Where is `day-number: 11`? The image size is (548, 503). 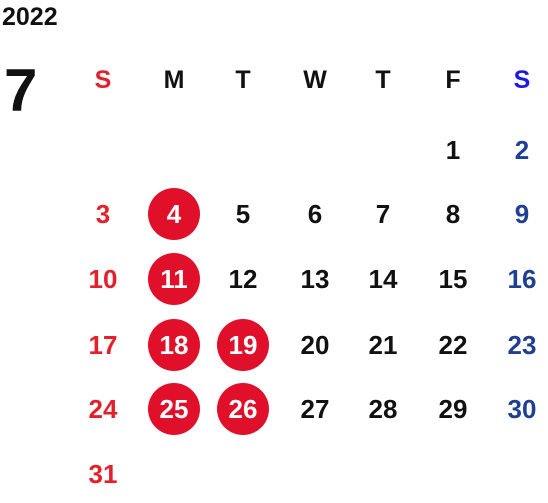 day-number: 11 is located at coordinates (174, 279).